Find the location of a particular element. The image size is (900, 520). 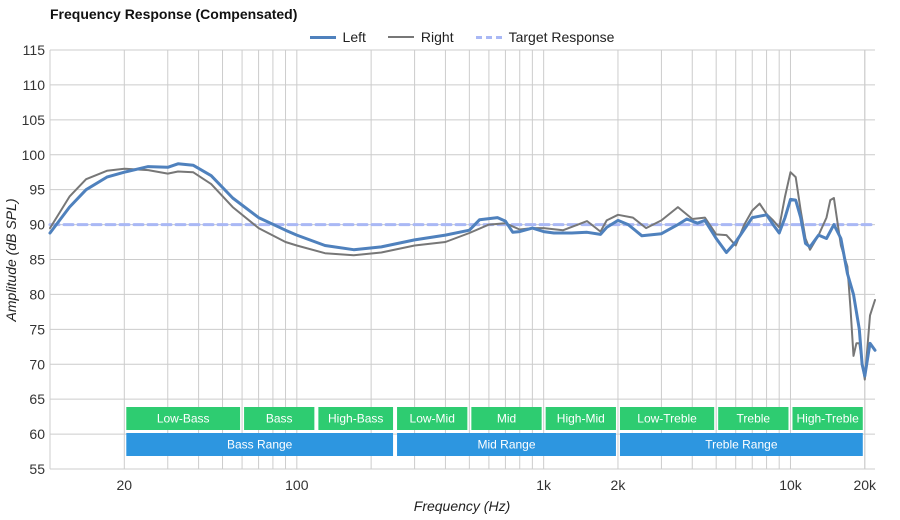

y-axis-title: Amplitude (dB SPL) is located at coordinates (11, 261).